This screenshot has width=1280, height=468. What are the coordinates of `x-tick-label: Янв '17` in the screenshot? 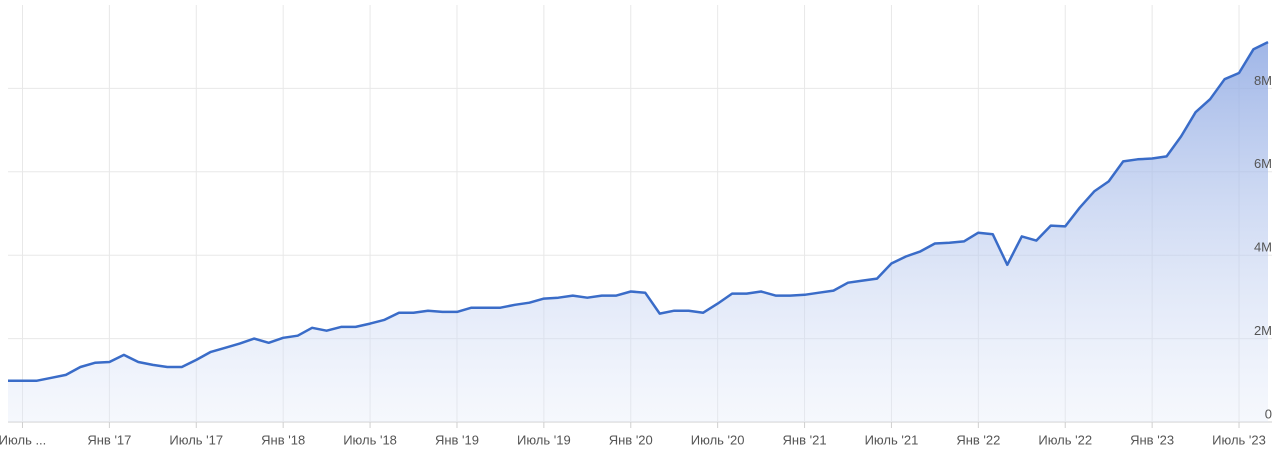 It's located at (109, 439).